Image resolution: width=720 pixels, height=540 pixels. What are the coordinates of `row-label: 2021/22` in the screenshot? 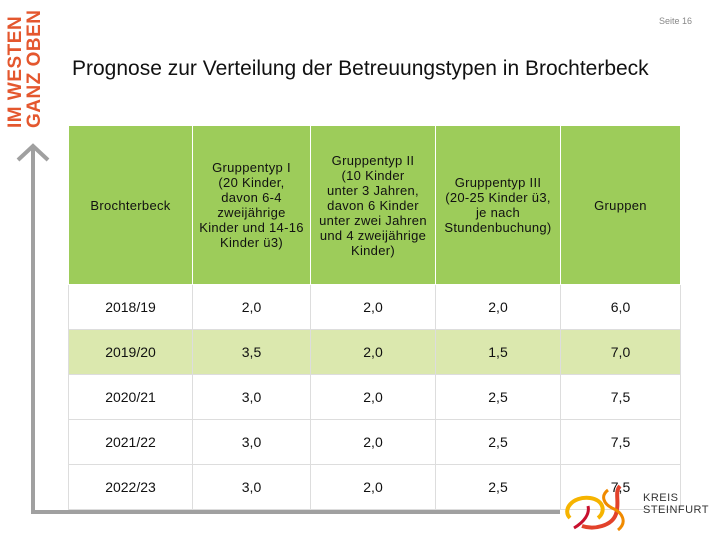 It's located at (130, 442).